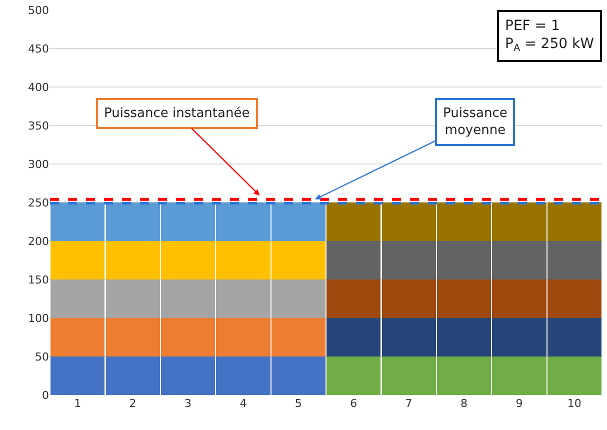 Image resolution: width=607 pixels, height=430 pixels. I want to click on y-tick-label: 300, so click(38, 164).